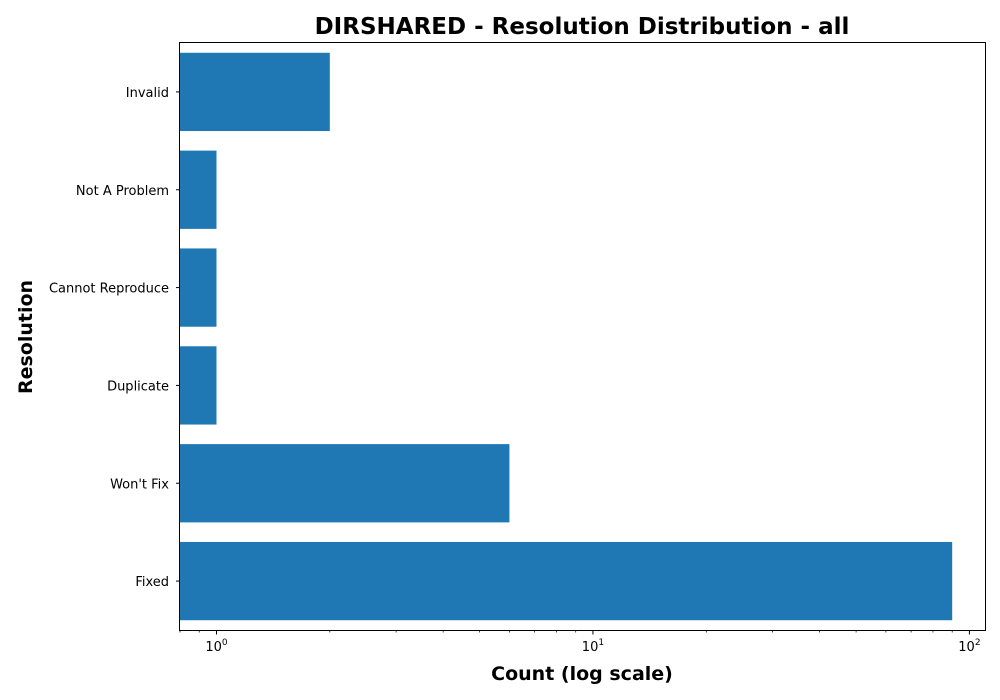 The height and width of the screenshot is (700, 1000). Describe the element at coordinates (969, 646) in the screenshot. I see `x-tick-label: 10²` at that location.